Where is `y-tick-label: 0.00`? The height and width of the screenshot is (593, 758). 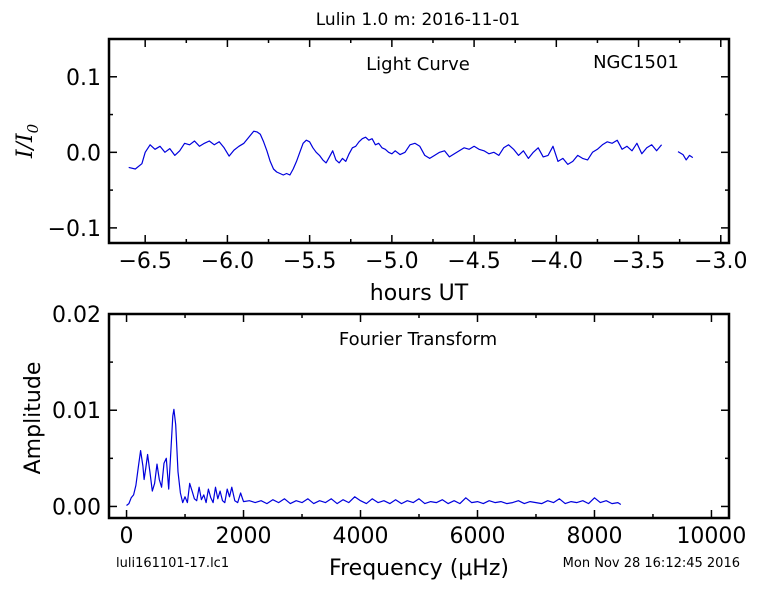 y-tick-label: 0.00 is located at coordinates (76, 507).